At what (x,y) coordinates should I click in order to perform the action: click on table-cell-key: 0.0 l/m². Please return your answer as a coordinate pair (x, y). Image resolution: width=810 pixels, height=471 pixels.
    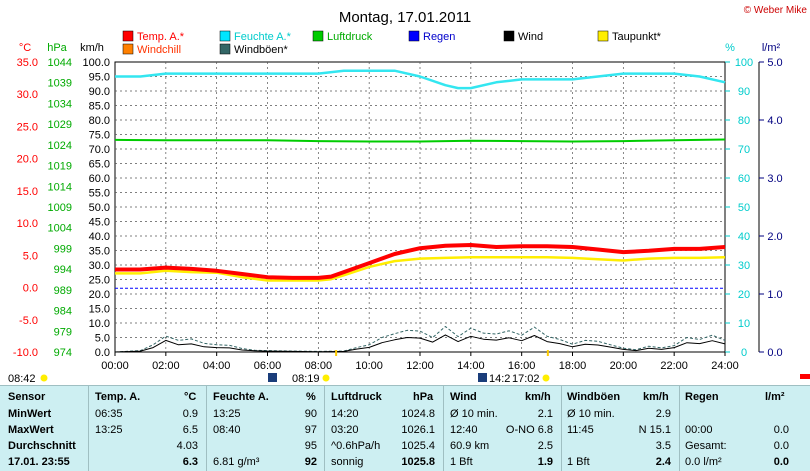
    Looking at the image, I should click on (703, 462).